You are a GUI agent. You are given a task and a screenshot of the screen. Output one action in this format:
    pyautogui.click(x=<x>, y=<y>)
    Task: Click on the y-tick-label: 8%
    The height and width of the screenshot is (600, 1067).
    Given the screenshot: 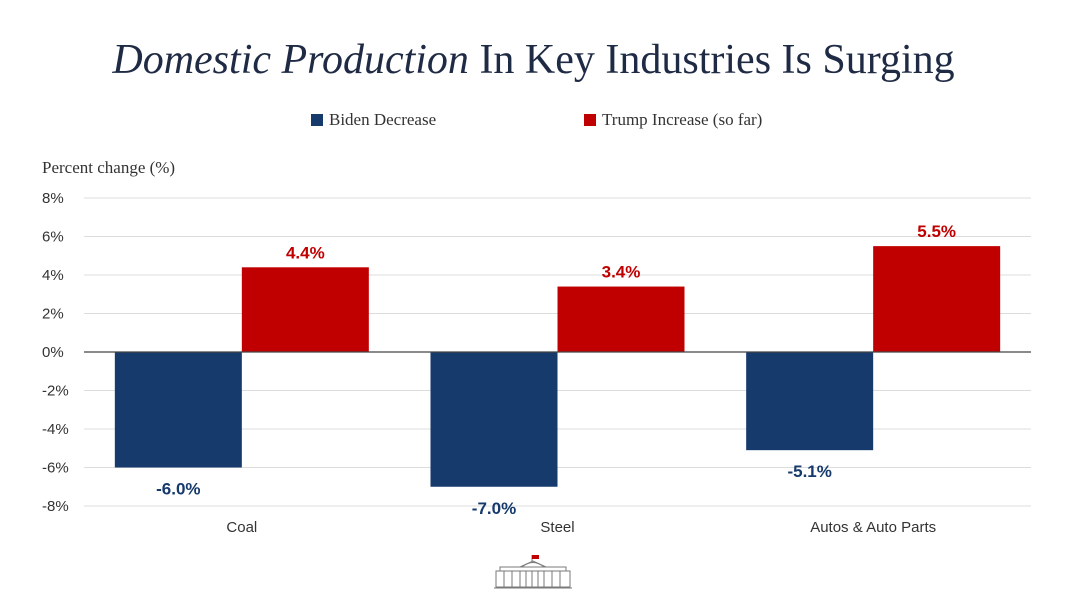 What is the action you would take?
    pyautogui.click(x=53, y=198)
    